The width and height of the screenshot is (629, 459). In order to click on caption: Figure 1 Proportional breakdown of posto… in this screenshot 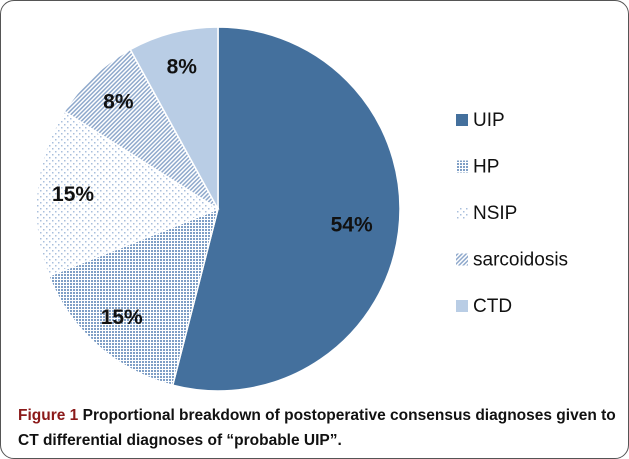, I will do `click(318, 428)`.